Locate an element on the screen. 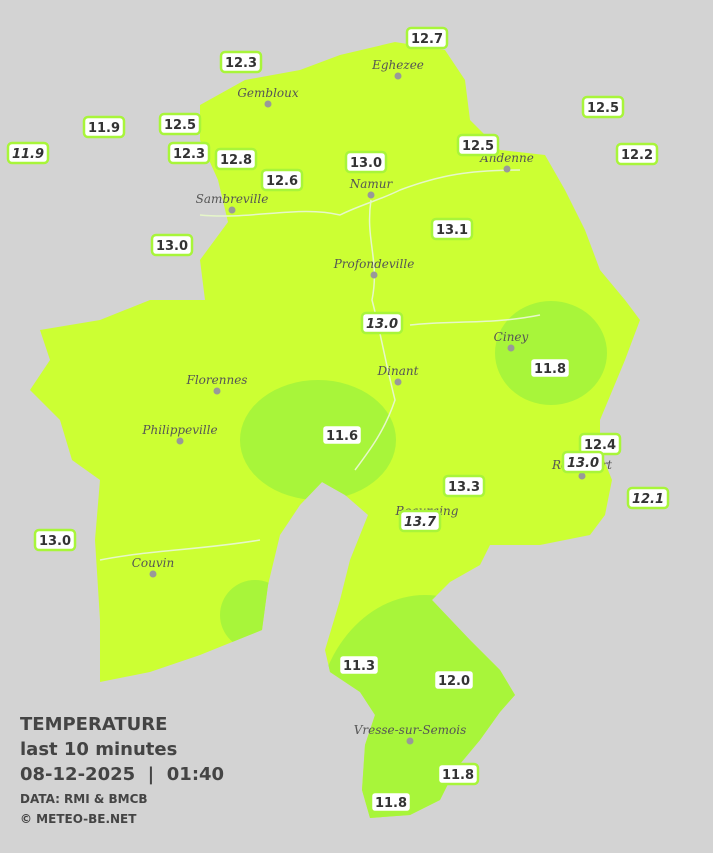 Image resolution: width=713 pixels, height=853 pixels. city-label: Couvin is located at coordinates (153, 563).